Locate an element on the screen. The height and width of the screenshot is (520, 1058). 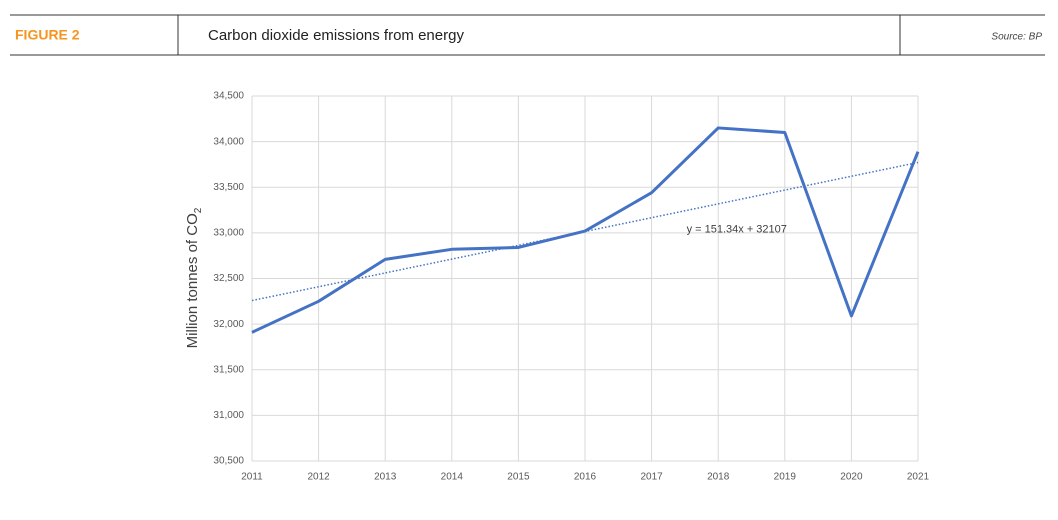
y-tick-label: 31,000 is located at coordinates (228, 415).